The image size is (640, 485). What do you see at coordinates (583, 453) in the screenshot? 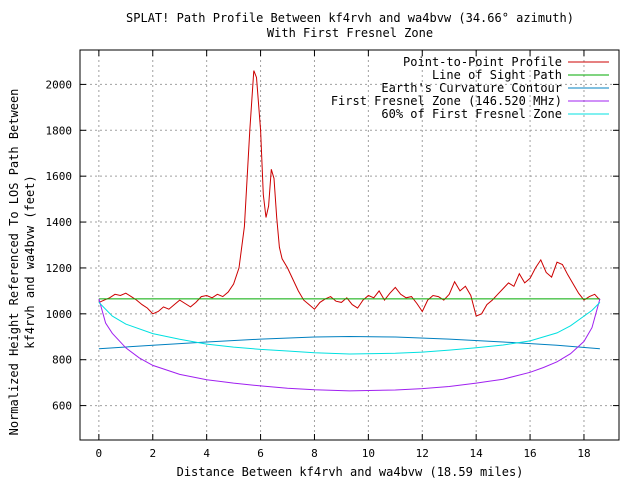
I see `x-tick-label: 18` at bounding box center [583, 453].